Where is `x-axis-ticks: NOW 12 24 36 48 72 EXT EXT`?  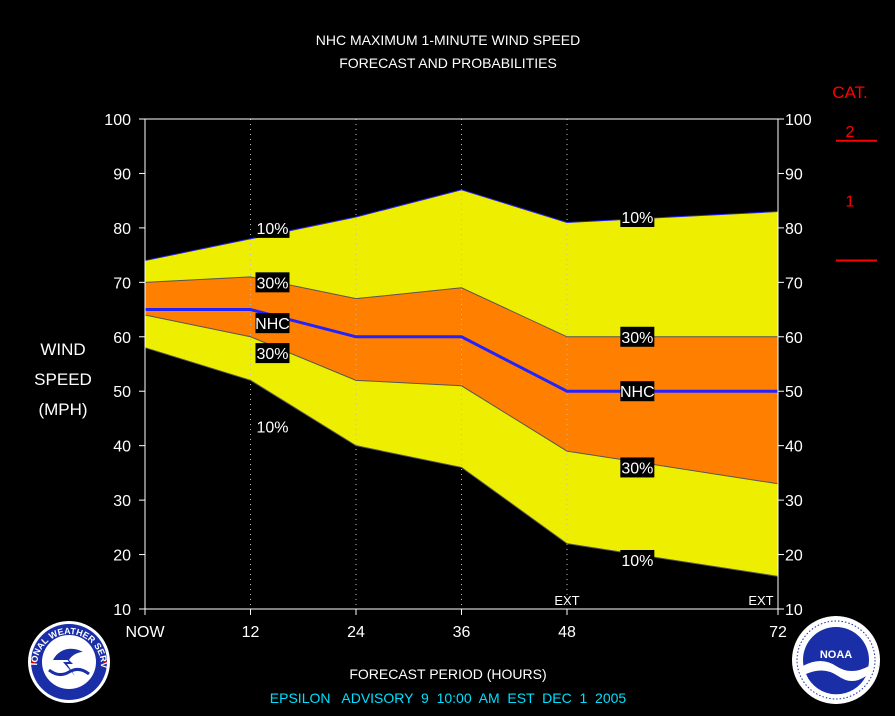 x-axis-ticks: NOW 12 24 36 48 72 EXT EXT is located at coordinates (456, 617).